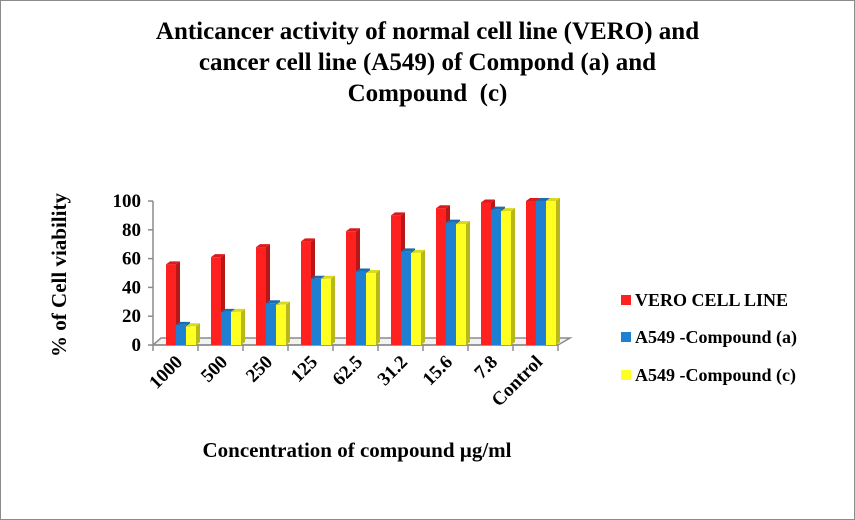 Image resolution: width=855 pixels, height=520 pixels. What do you see at coordinates (127, 201) in the screenshot?
I see `y-tick-label: 100` at bounding box center [127, 201].